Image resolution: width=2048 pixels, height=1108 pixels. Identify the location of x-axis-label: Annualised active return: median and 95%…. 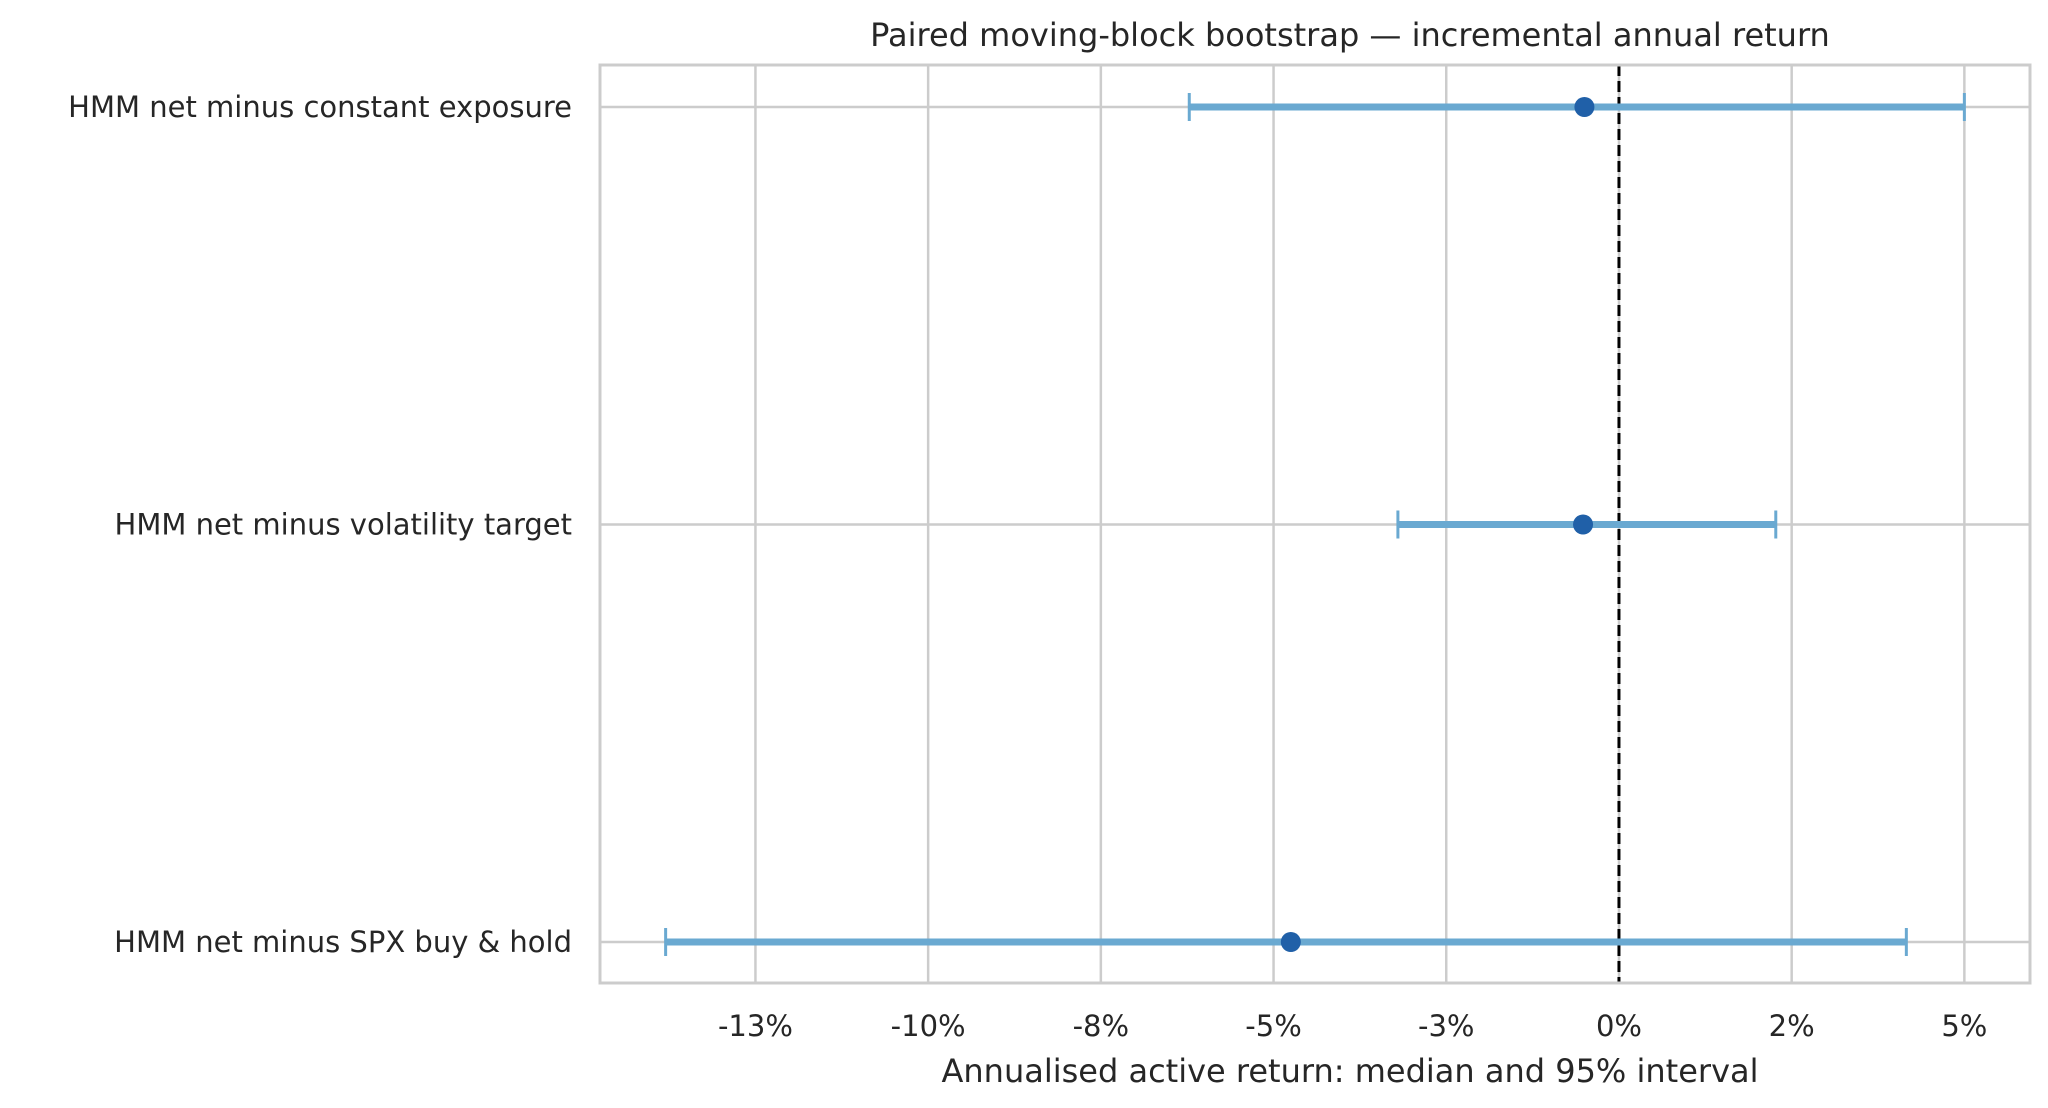
(1350, 1071).